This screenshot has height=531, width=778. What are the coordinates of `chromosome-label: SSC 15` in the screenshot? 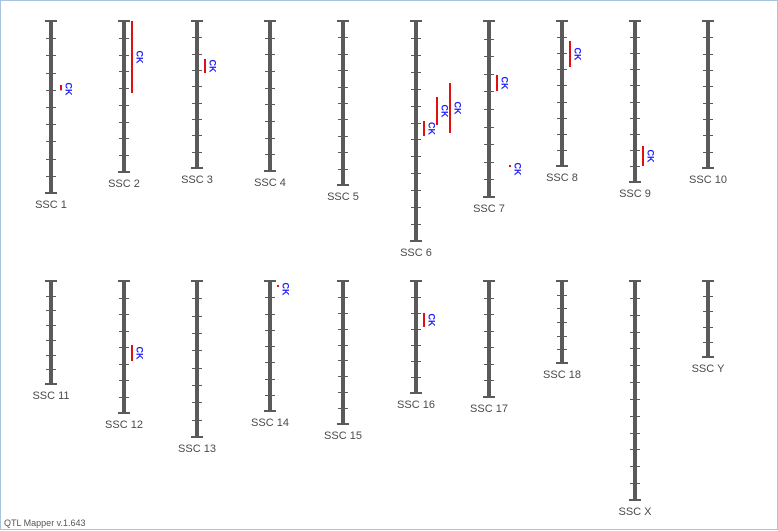 It's located at (343, 436).